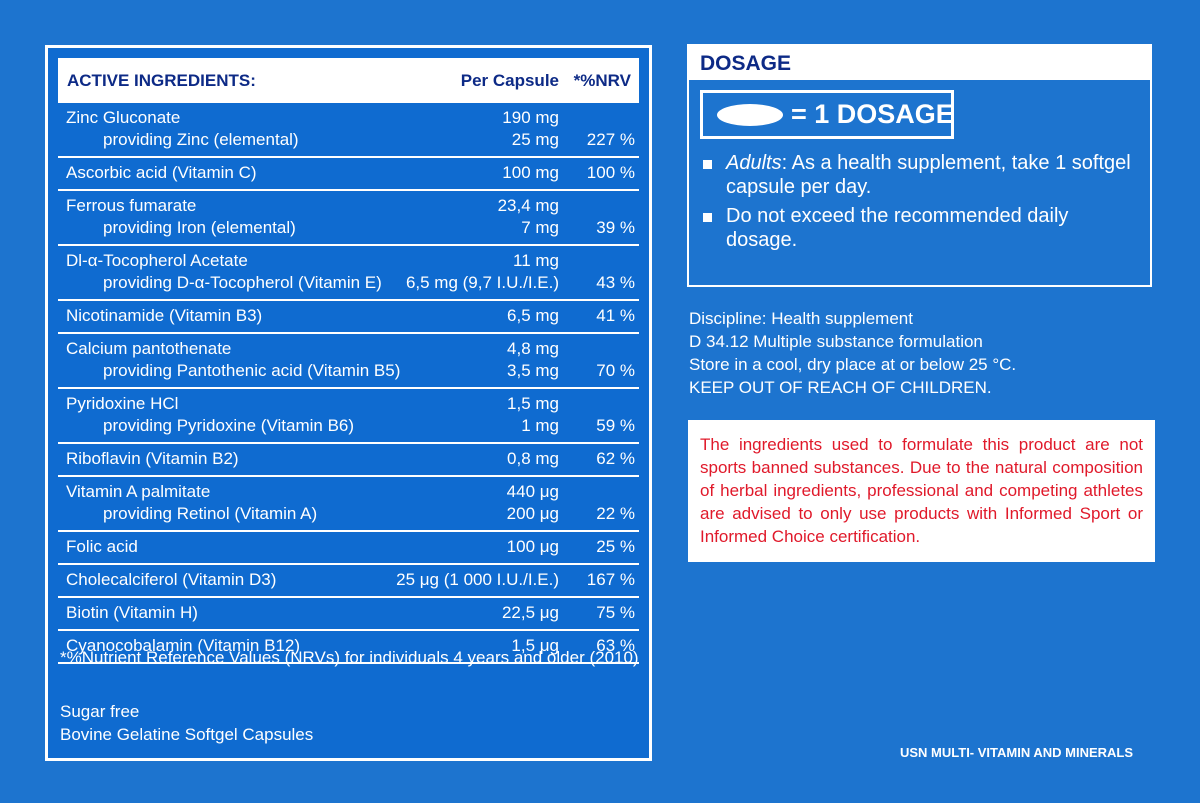  Describe the element at coordinates (183, 645) in the screenshot. I see `ingredient-name: Cyanocobalamin (Vitamin B12)` at that location.